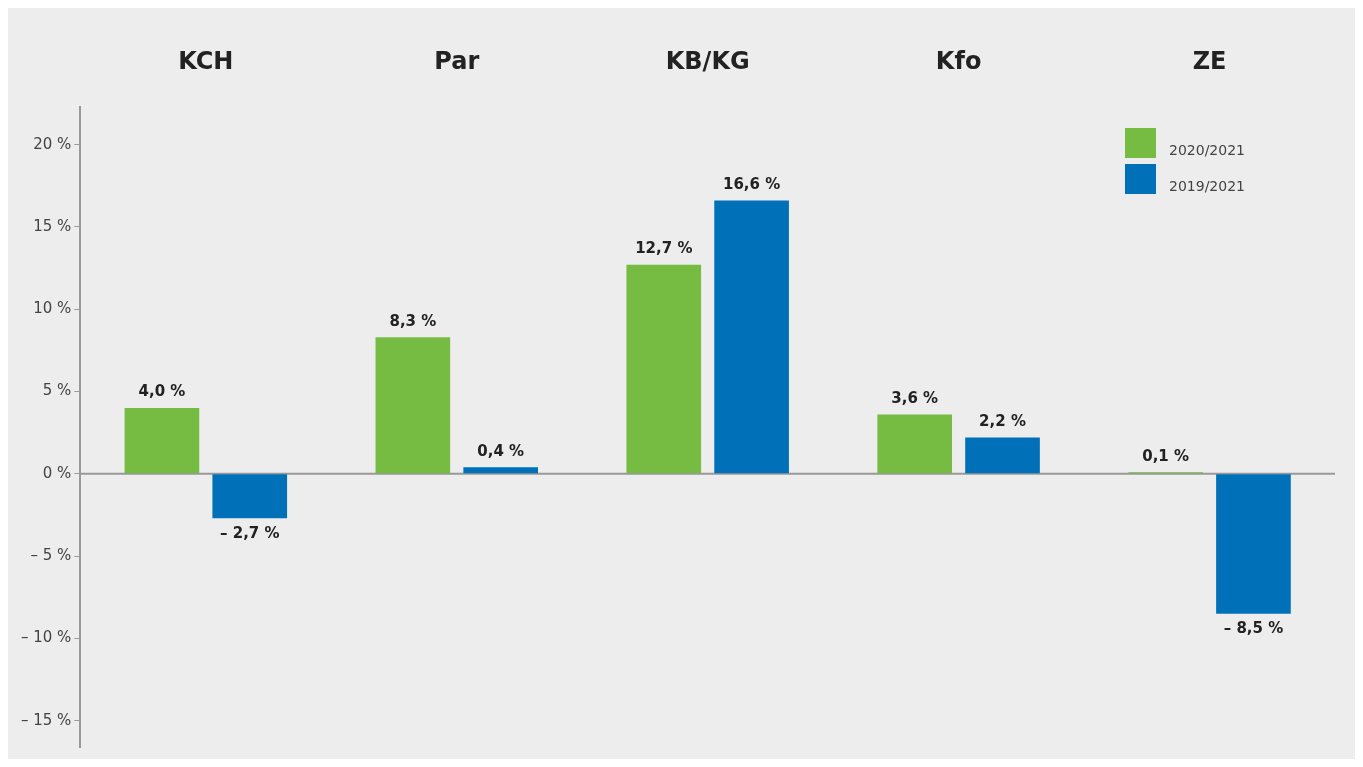 This screenshot has height=767, width=1363. What do you see at coordinates (501, 450) in the screenshot?
I see `data-label: 0,4 %` at bounding box center [501, 450].